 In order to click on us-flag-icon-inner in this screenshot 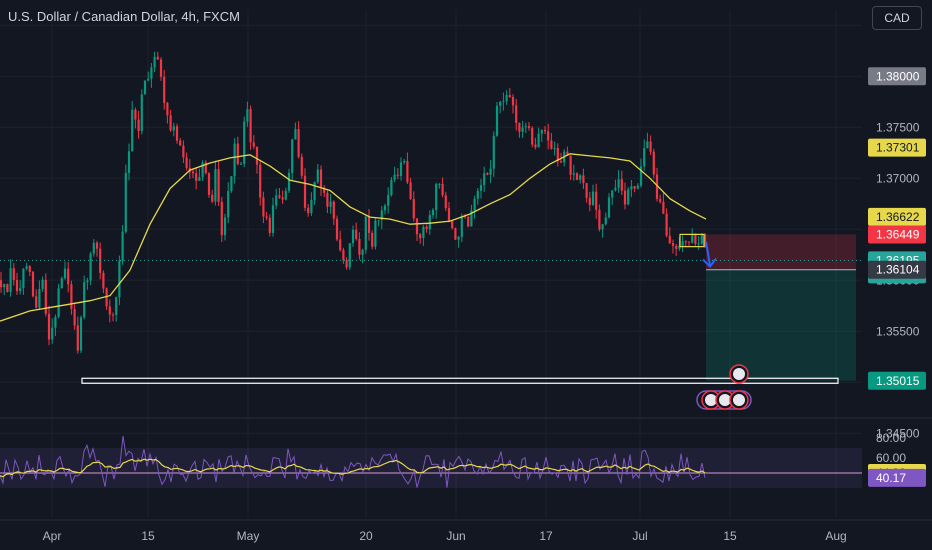, I will do `click(739, 400)`.